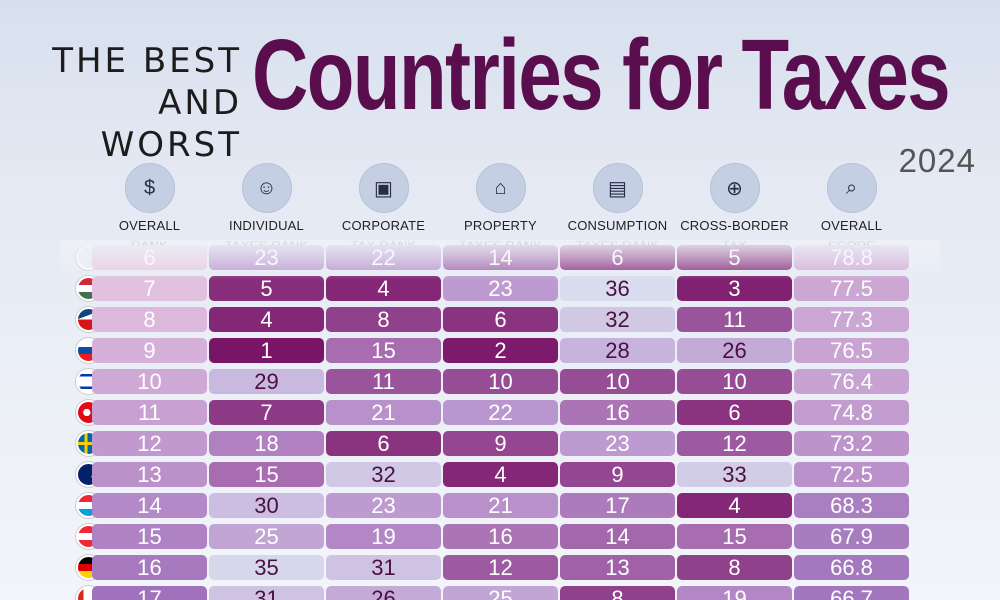  What do you see at coordinates (500, 188) in the screenshot?
I see `house-coin-icon: ⌂` at bounding box center [500, 188].